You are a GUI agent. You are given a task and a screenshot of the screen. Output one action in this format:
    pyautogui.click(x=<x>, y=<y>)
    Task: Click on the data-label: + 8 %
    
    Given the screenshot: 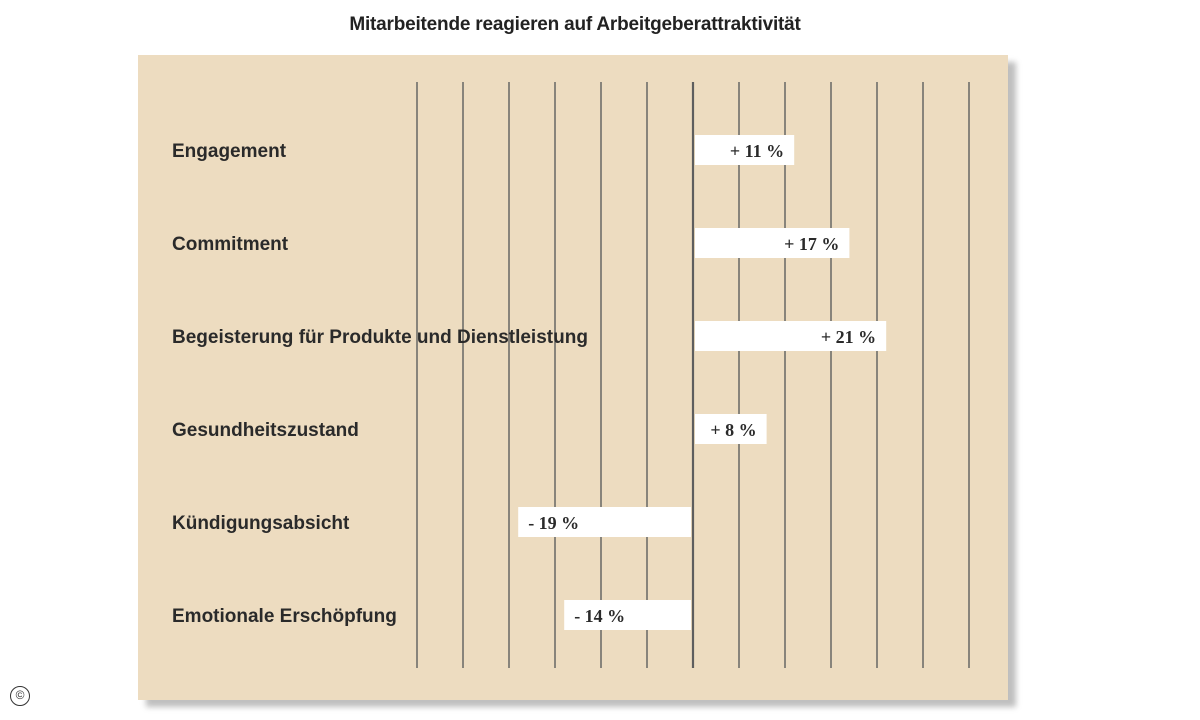 What is the action you would take?
    pyautogui.click(x=733, y=430)
    